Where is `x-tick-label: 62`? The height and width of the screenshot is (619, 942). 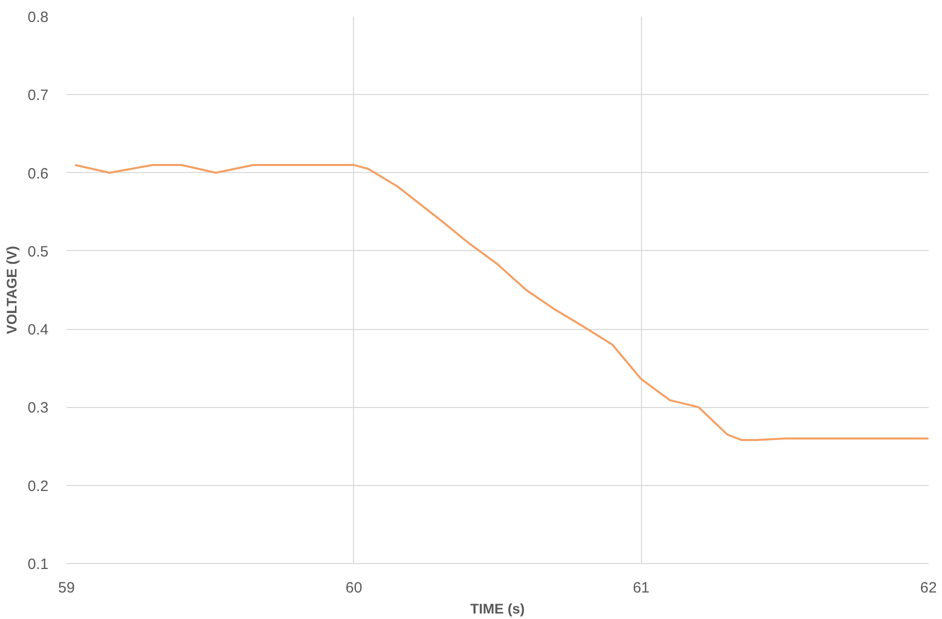
x-tick-label: 62 is located at coordinates (928, 588).